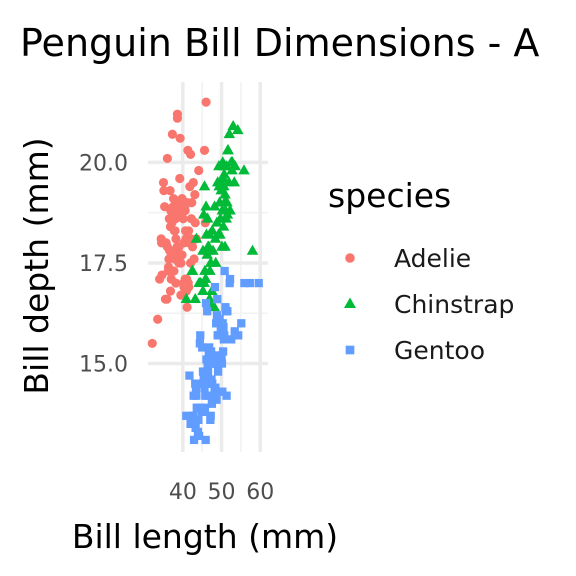 This screenshot has width=576, height=576. I want to click on legend-label: Chinstrap, so click(454, 304).